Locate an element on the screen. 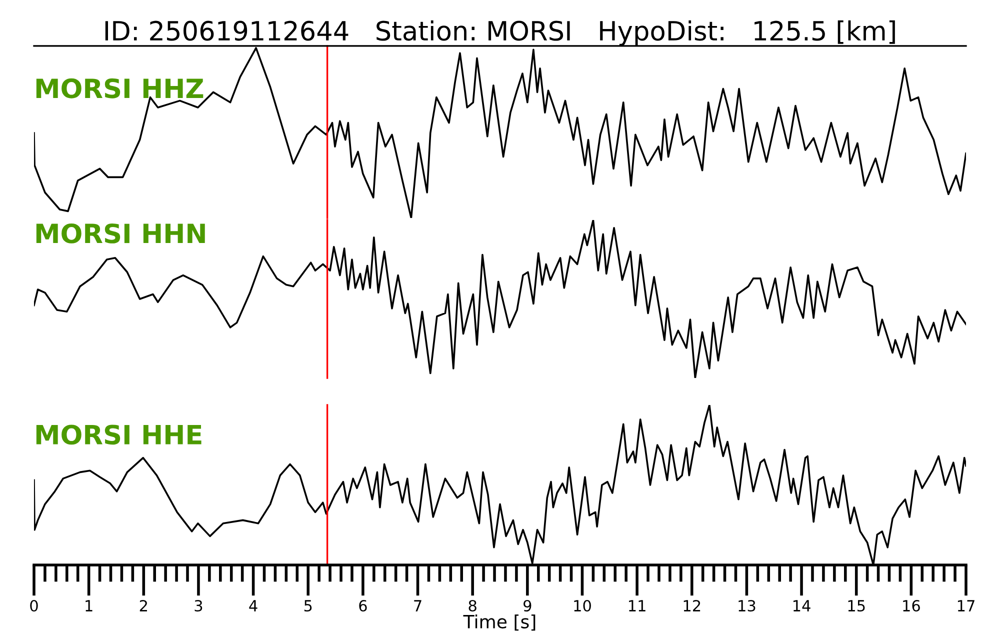 The height and width of the screenshot is (640, 1000). x-tick-label: 2 is located at coordinates (143, 606).